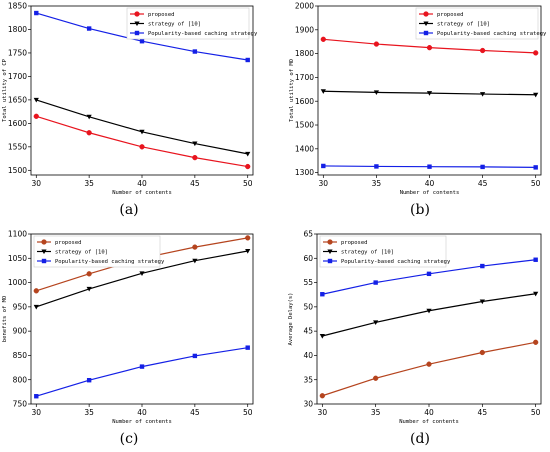  Describe the element at coordinates (308, 258) in the screenshot. I see `y-tick-label: 60` at that location.